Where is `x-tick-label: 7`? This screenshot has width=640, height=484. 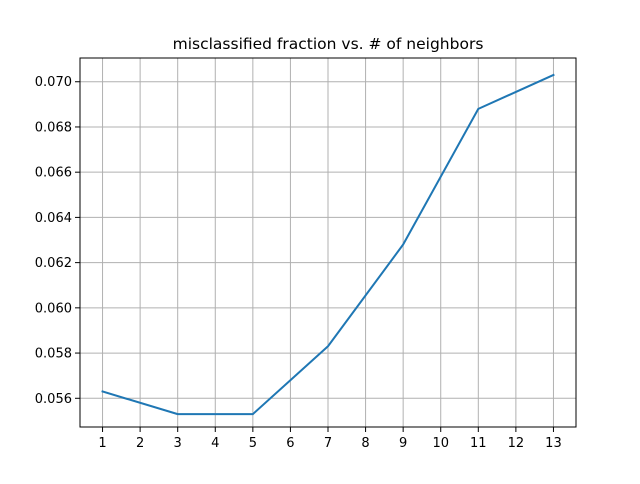
x-tick-label: 7 is located at coordinates (328, 443).